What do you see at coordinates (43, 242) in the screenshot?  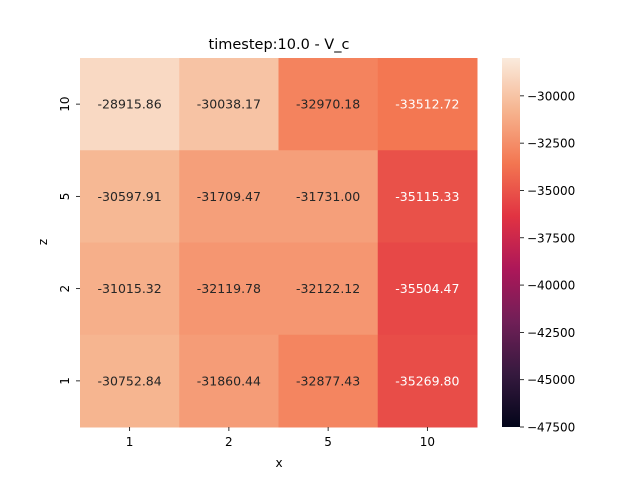 I see `y-axis-label: z` at bounding box center [43, 242].